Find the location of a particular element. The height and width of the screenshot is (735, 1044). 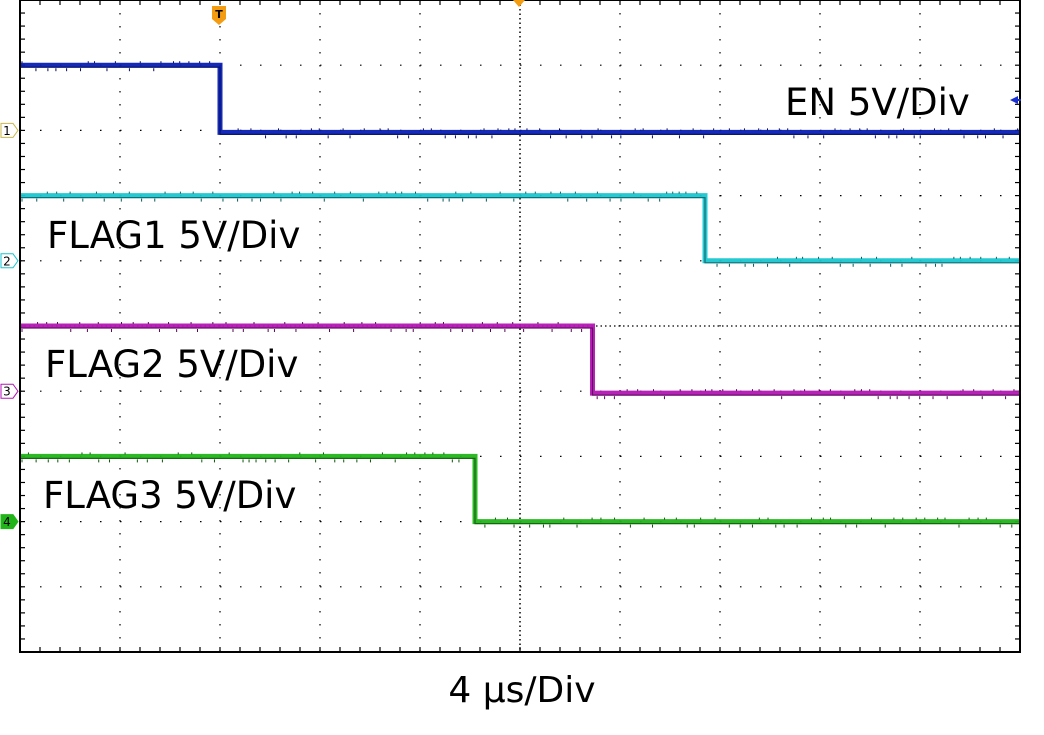

channel-1-marker-icon: 1 is located at coordinates (9, 130).